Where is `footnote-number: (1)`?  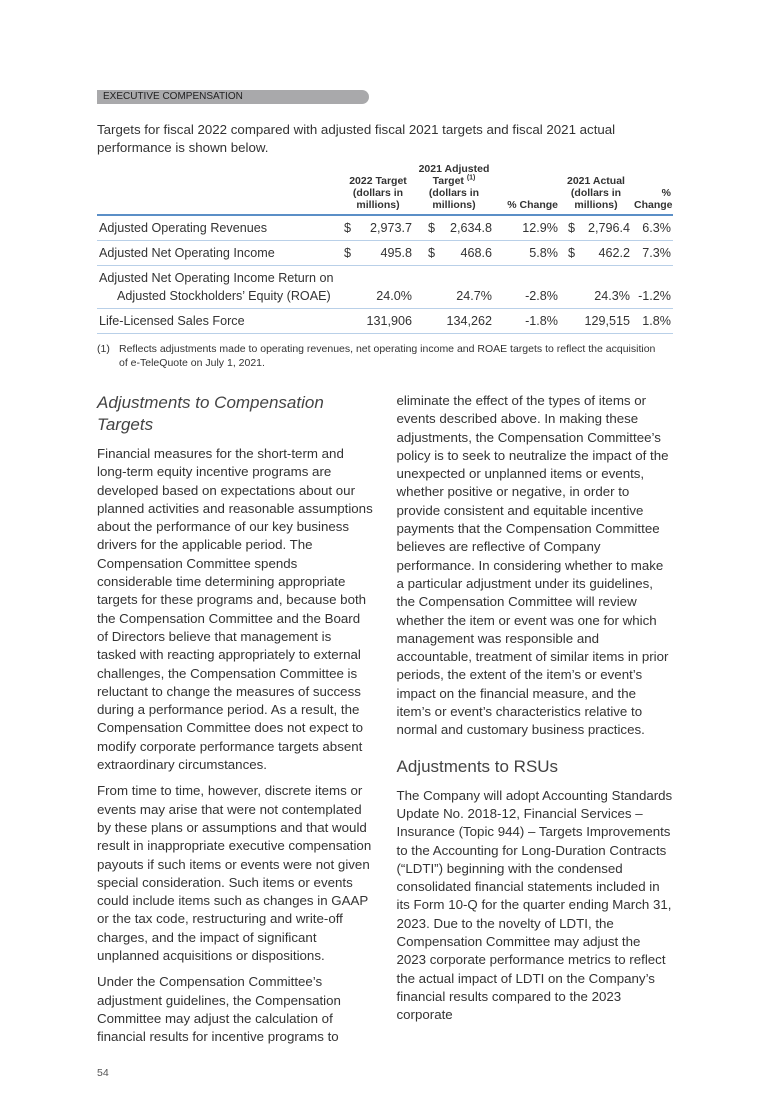
footnote-number: (1) is located at coordinates (103, 349).